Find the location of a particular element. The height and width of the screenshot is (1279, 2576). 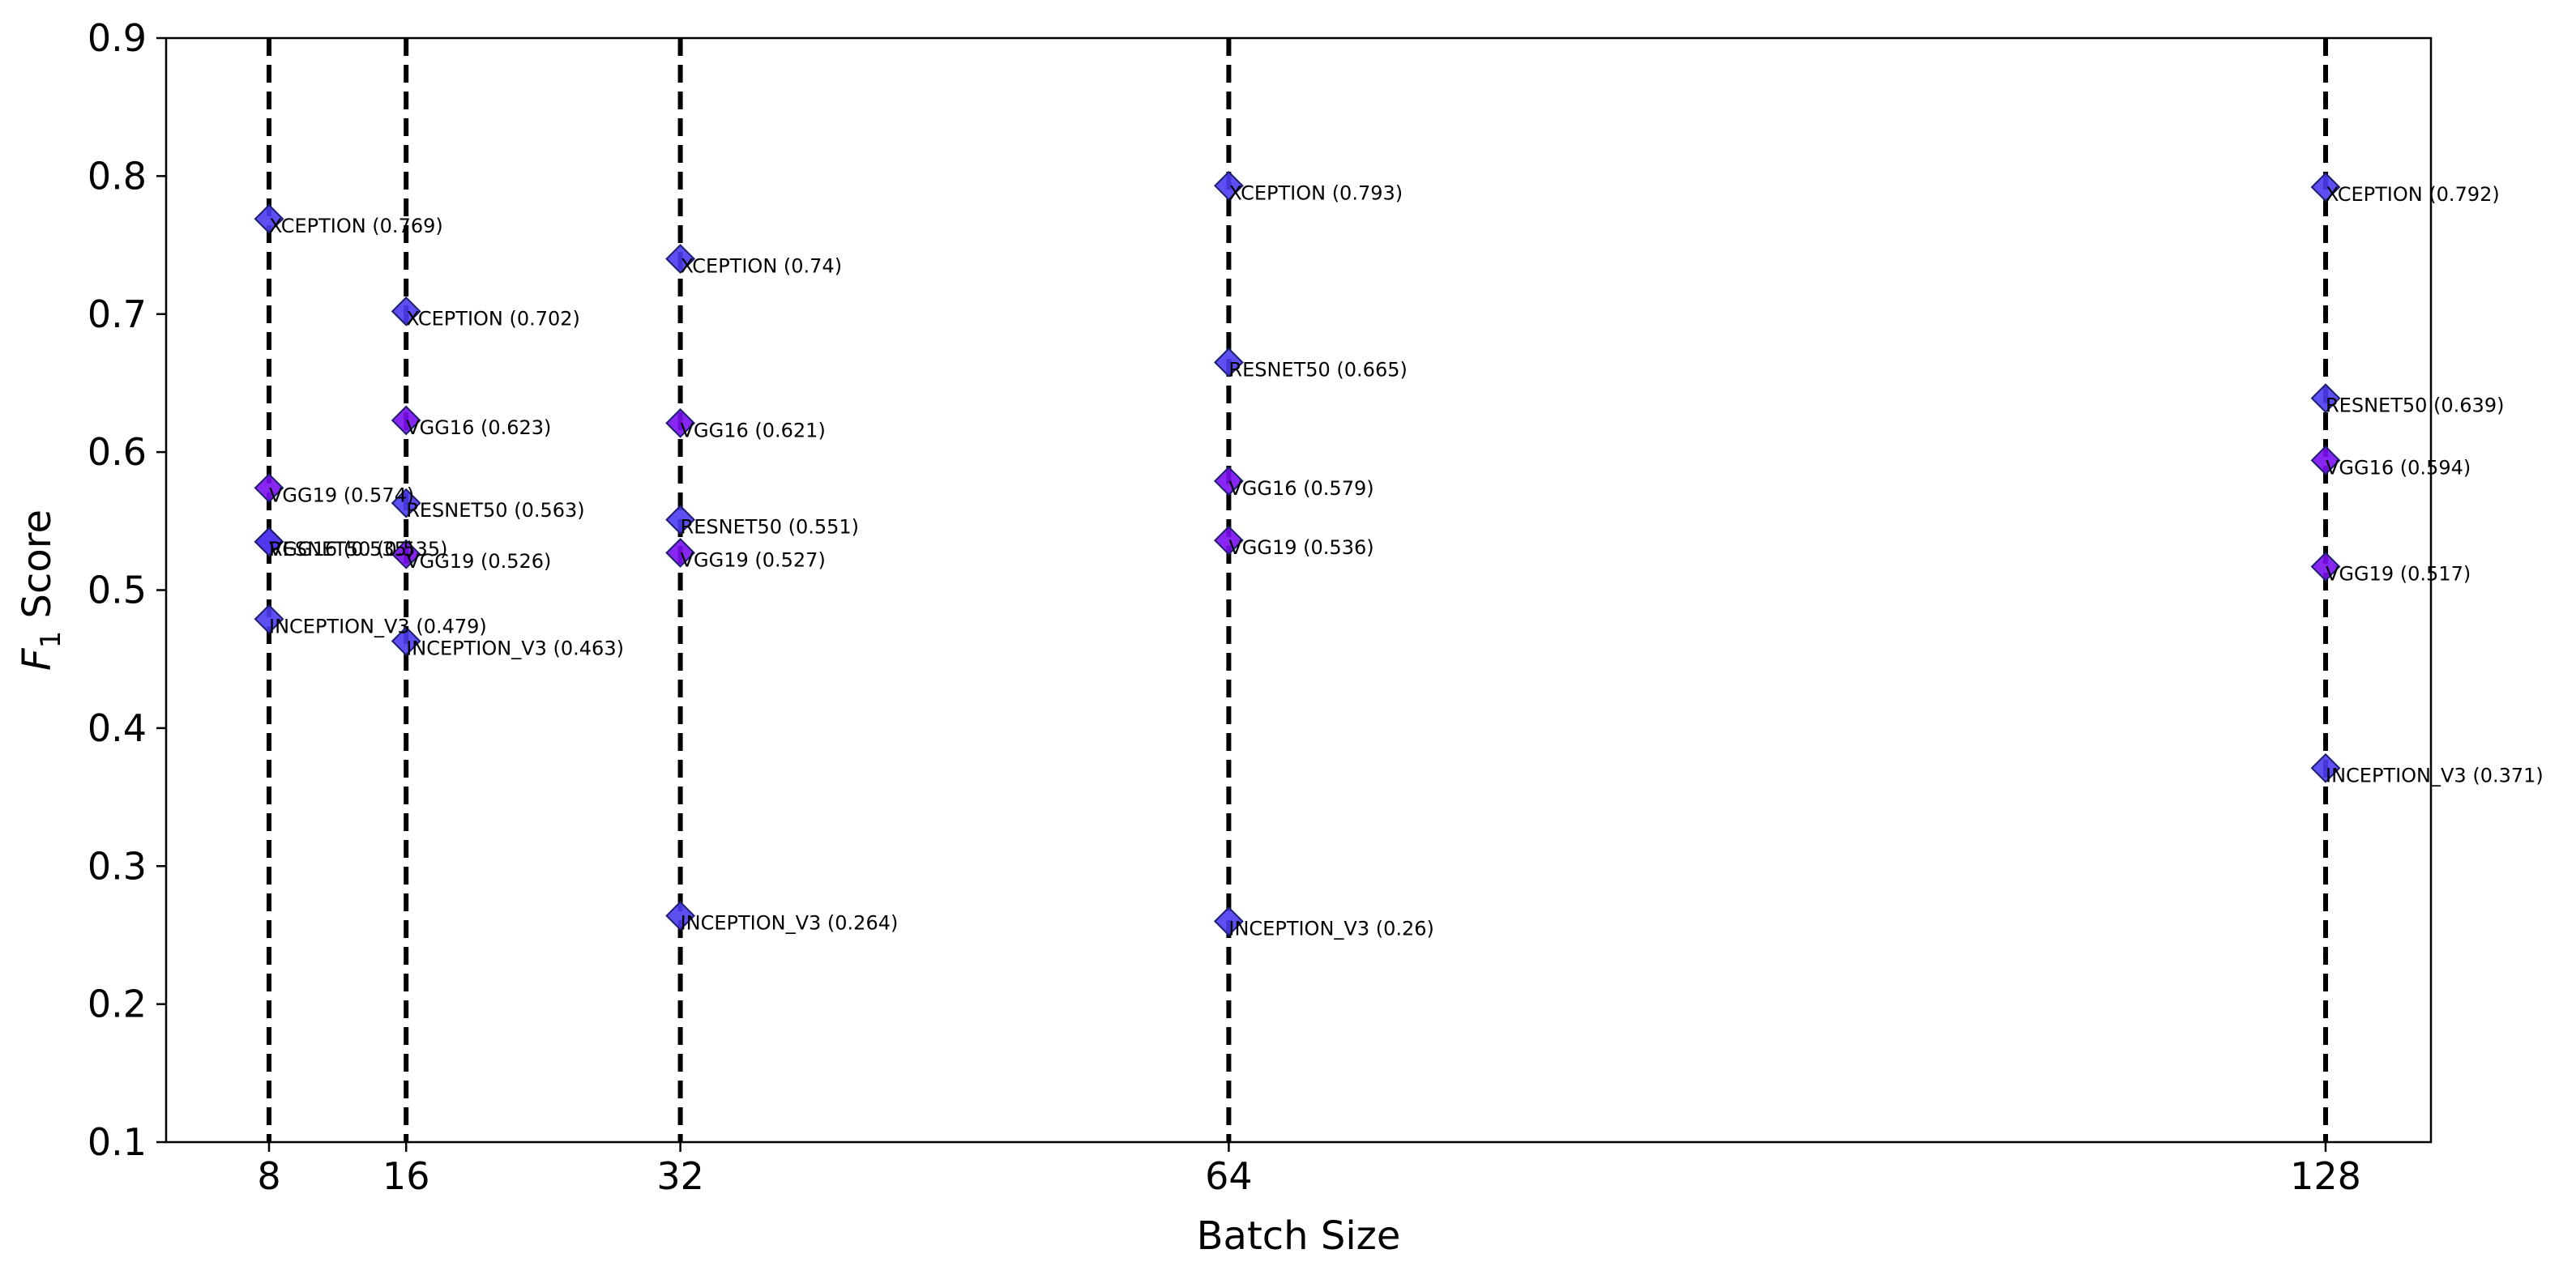

data-point-label: RESNET50 (0.563) is located at coordinates (495, 510).